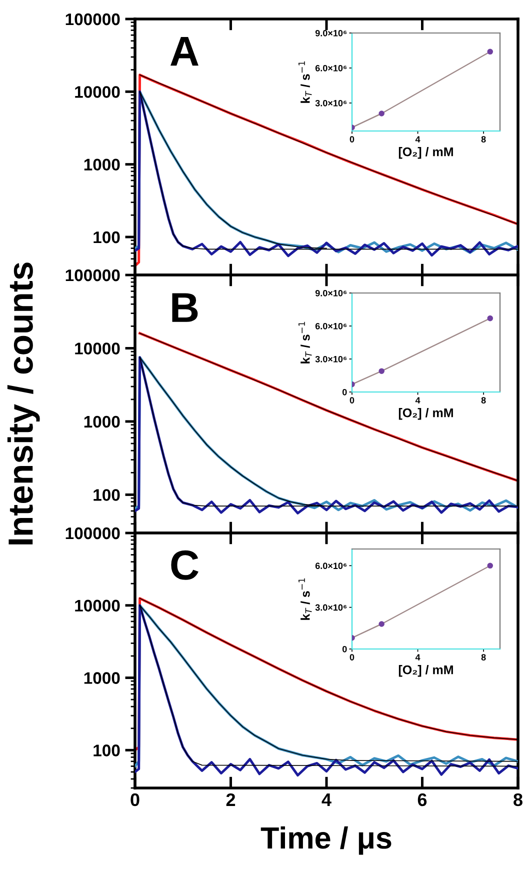 The image size is (526, 873). What do you see at coordinates (422, 799) in the screenshot?
I see `x-tick-label: 6` at bounding box center [422, 799].